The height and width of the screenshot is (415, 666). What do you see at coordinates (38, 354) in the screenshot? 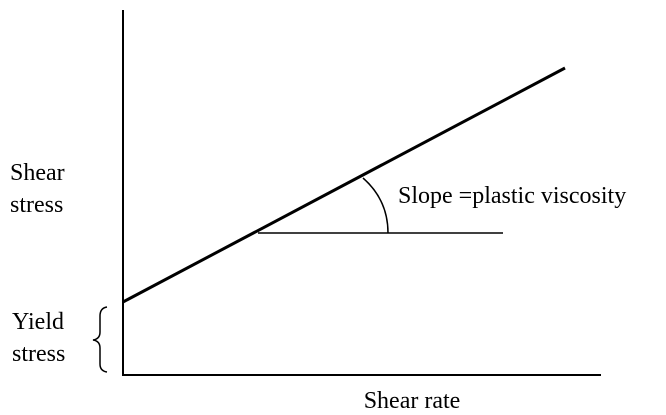
I see `yield-label-line: stress` at bounding box center [38, 354].